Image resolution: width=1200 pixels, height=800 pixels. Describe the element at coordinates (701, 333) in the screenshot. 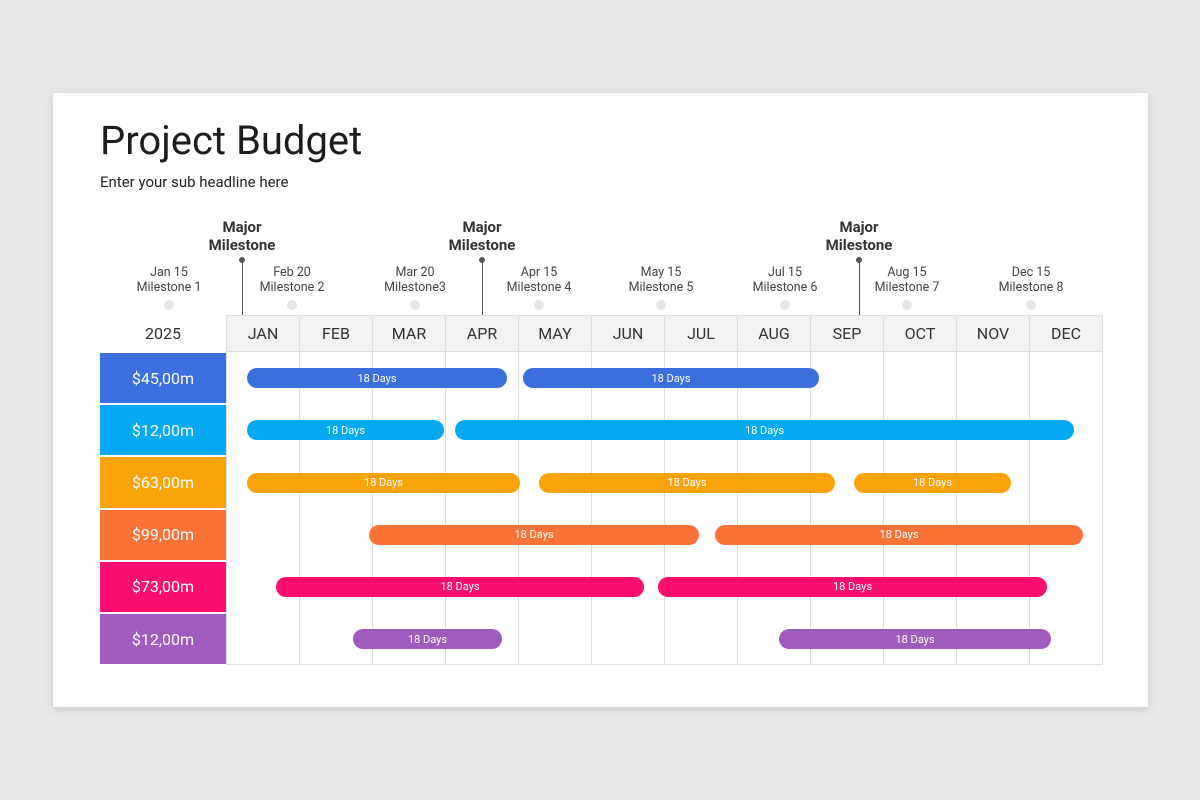

I see `month-header: JUL` at that location.